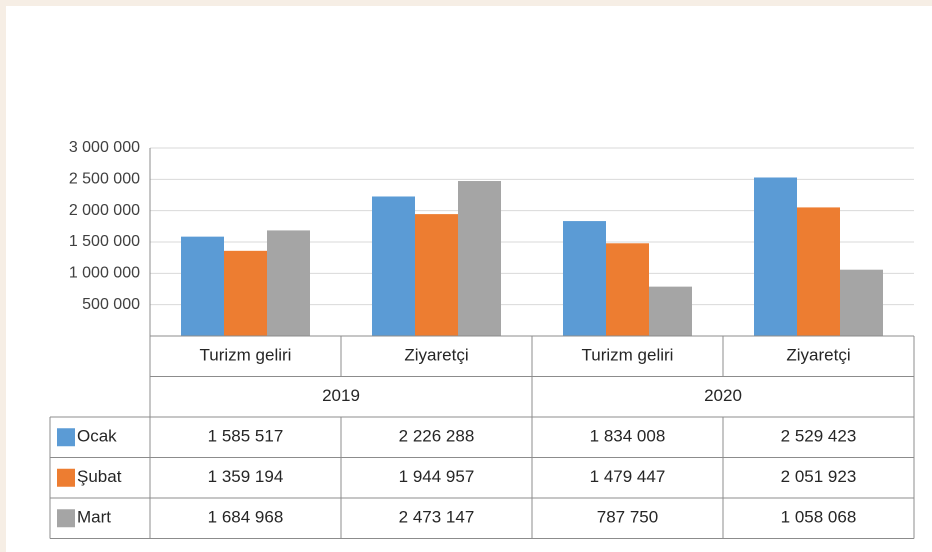 This screenshot has height=552, width=932. I want to click on table-value: 2 529 423, so click(819, 436).